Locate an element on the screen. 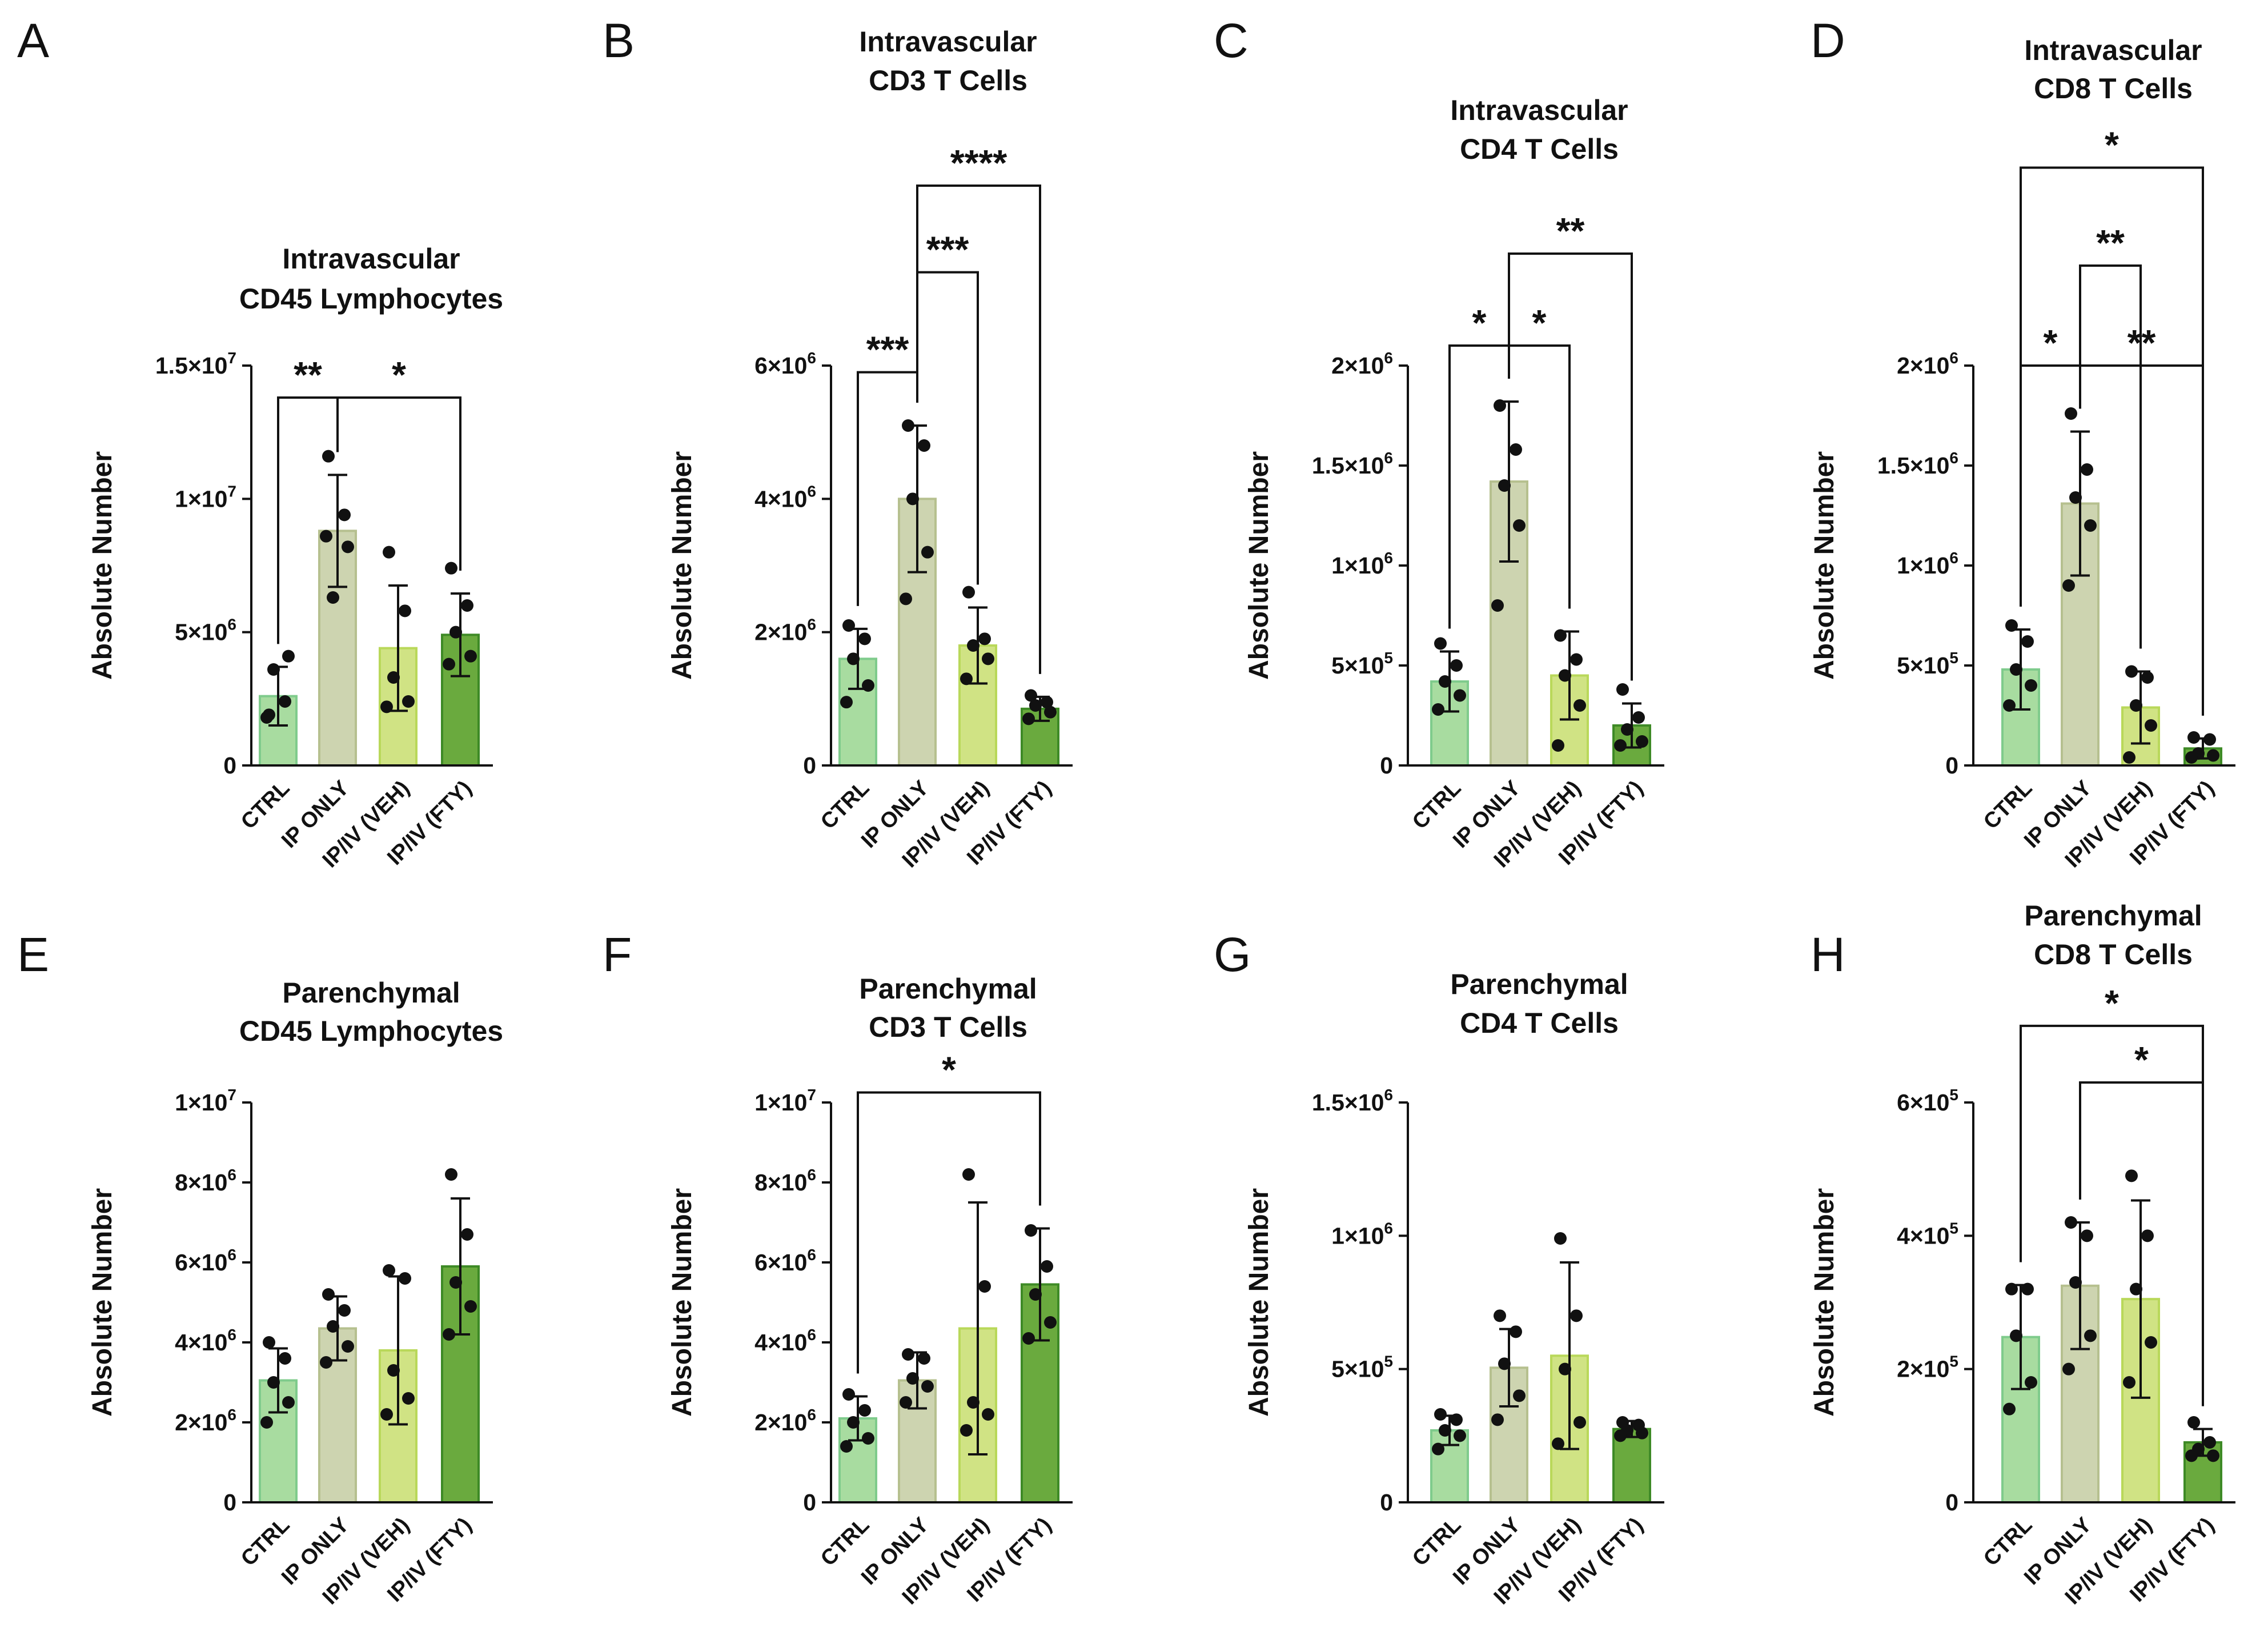 Image resolution: width=2268 pixels, height=1648 pixels. y-tick-label: 8×10⁶ is located at coordinates (205, 1181).